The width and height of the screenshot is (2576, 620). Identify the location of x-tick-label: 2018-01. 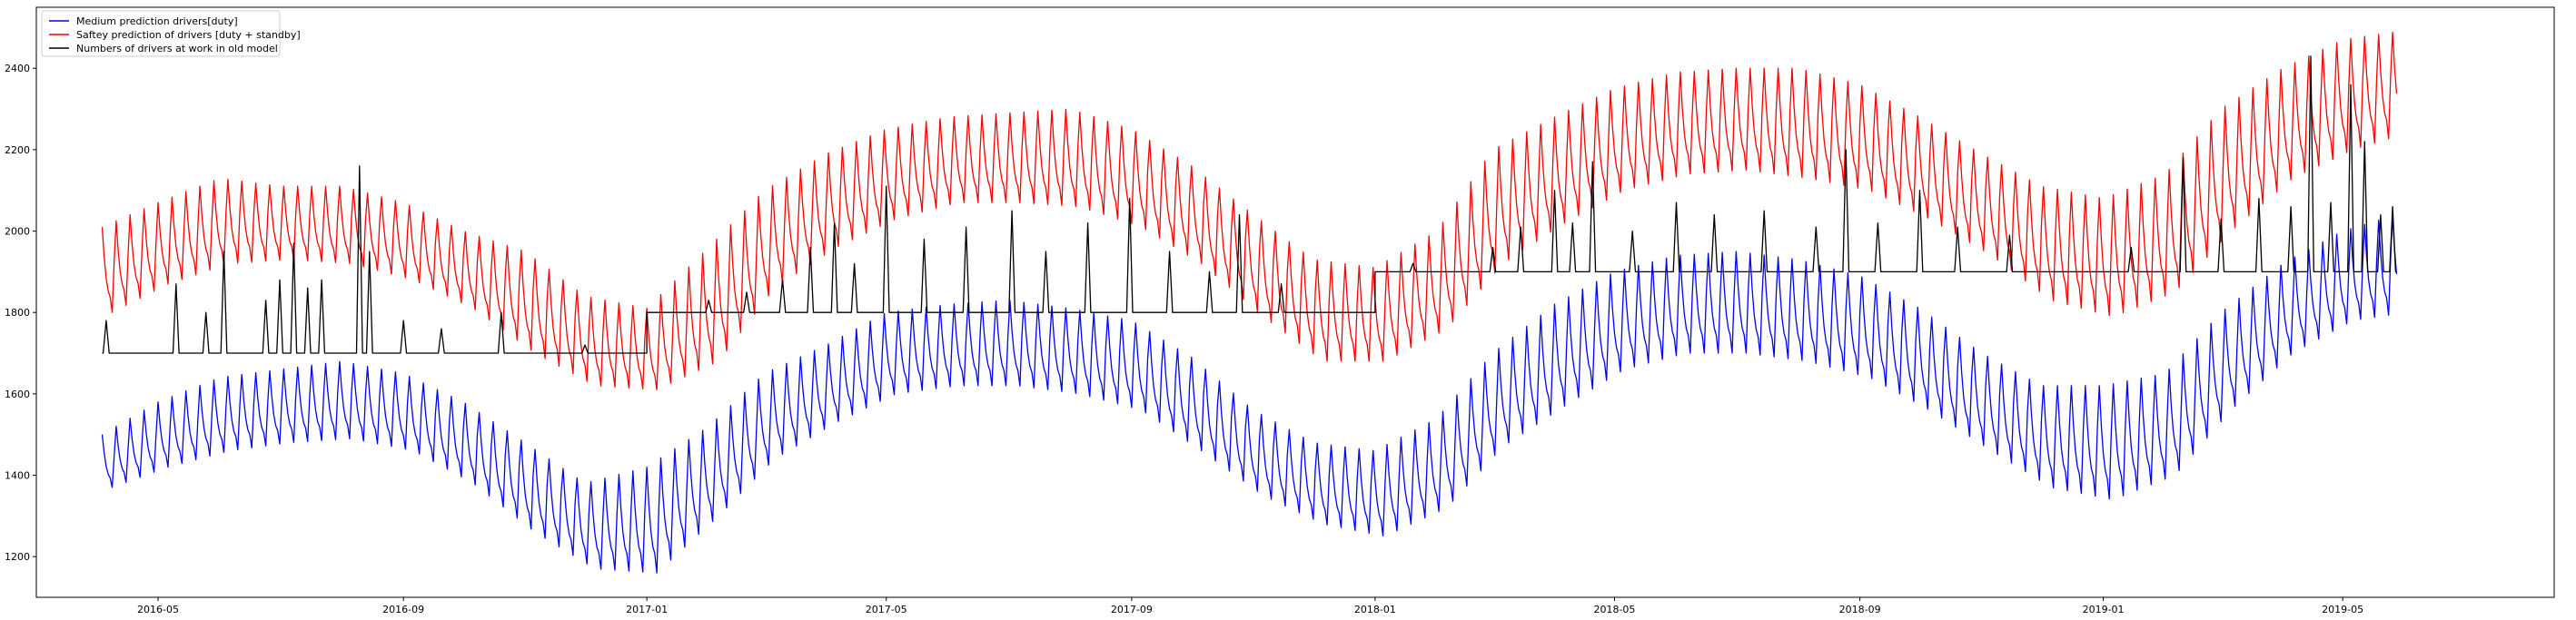
(1375, 609).